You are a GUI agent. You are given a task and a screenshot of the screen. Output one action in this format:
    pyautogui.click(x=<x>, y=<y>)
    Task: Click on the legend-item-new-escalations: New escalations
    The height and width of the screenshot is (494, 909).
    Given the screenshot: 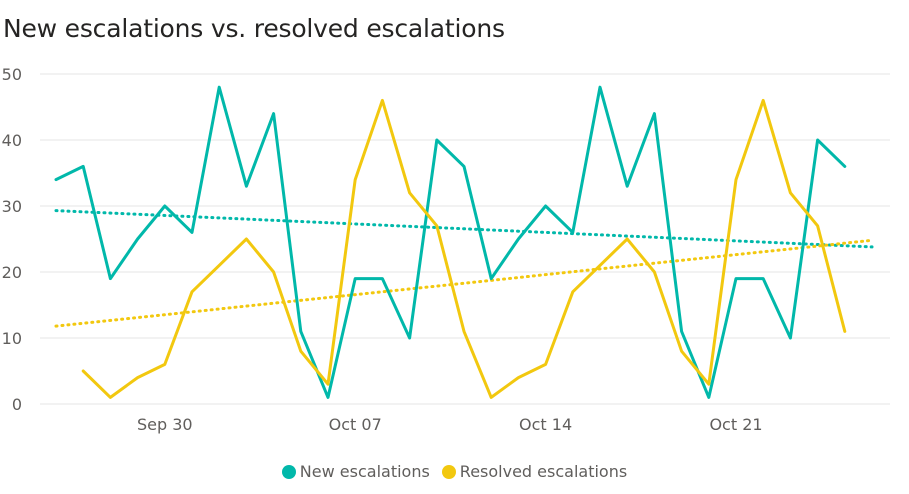 What is the action you would take?
    pyautogui.click(x=355, y=471)
    